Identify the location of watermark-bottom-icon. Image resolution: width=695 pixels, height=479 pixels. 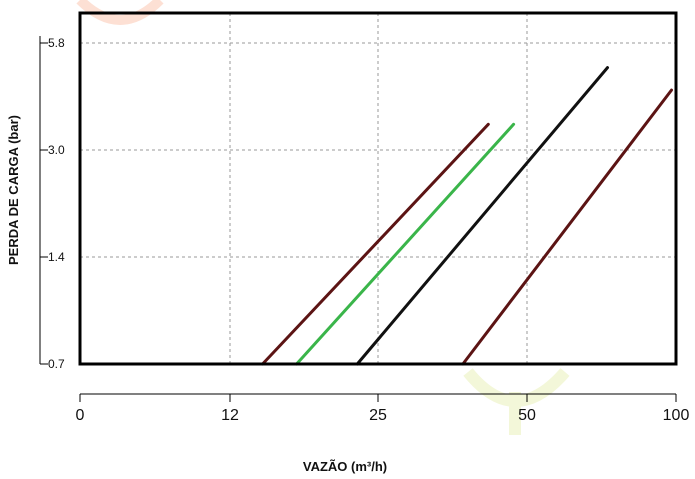
(516, 401).